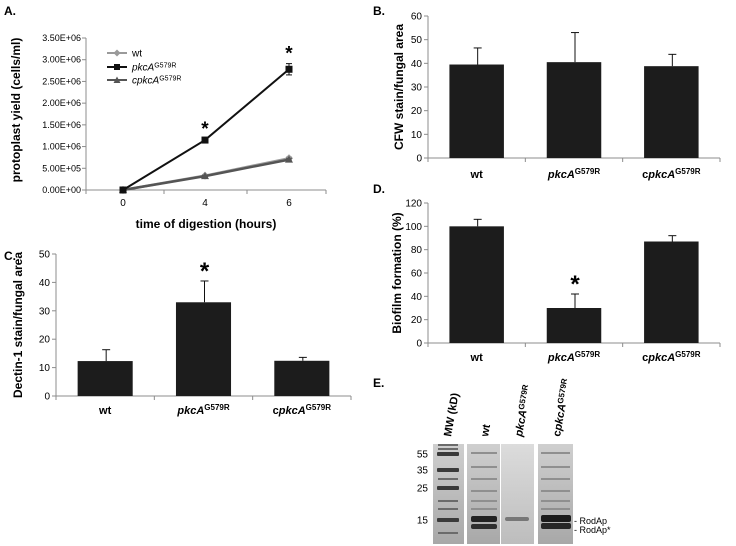  I want to click on panel-a-legend-entry: wt, so click(136, 54).